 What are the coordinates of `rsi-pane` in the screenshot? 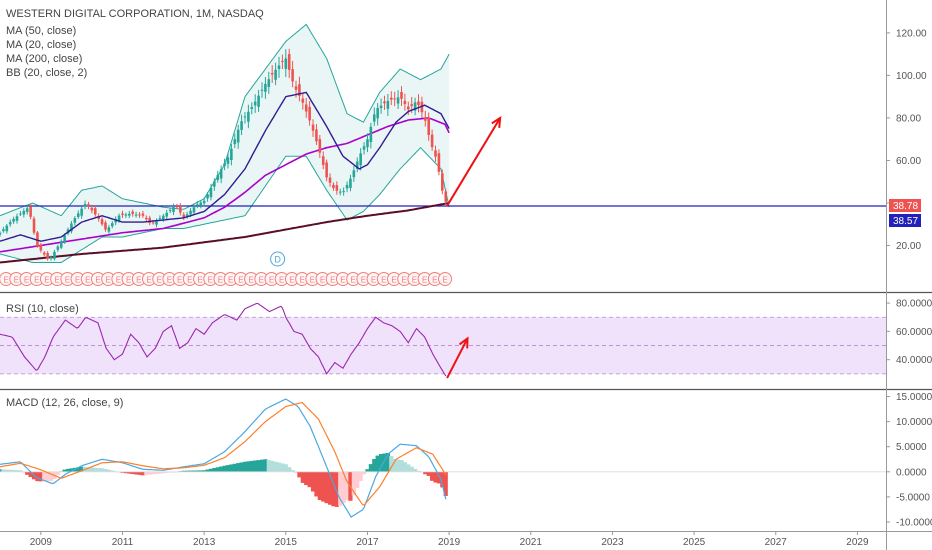 It's located at (443, 340).